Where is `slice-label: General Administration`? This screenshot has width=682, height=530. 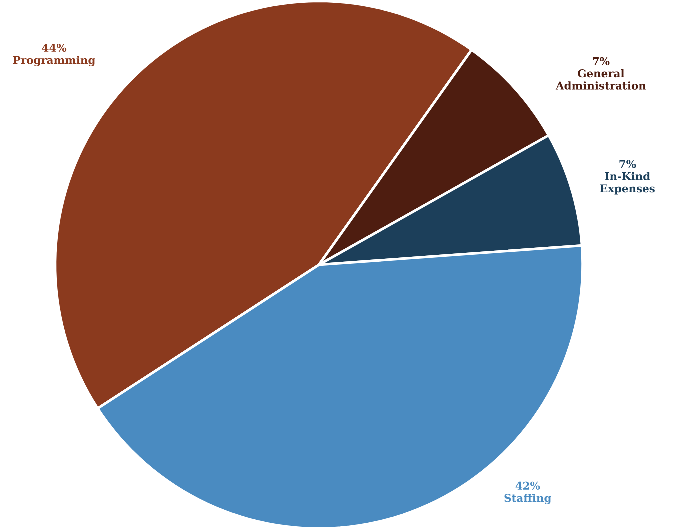
slice-label: General Administration is located at coordinates (601, 79).